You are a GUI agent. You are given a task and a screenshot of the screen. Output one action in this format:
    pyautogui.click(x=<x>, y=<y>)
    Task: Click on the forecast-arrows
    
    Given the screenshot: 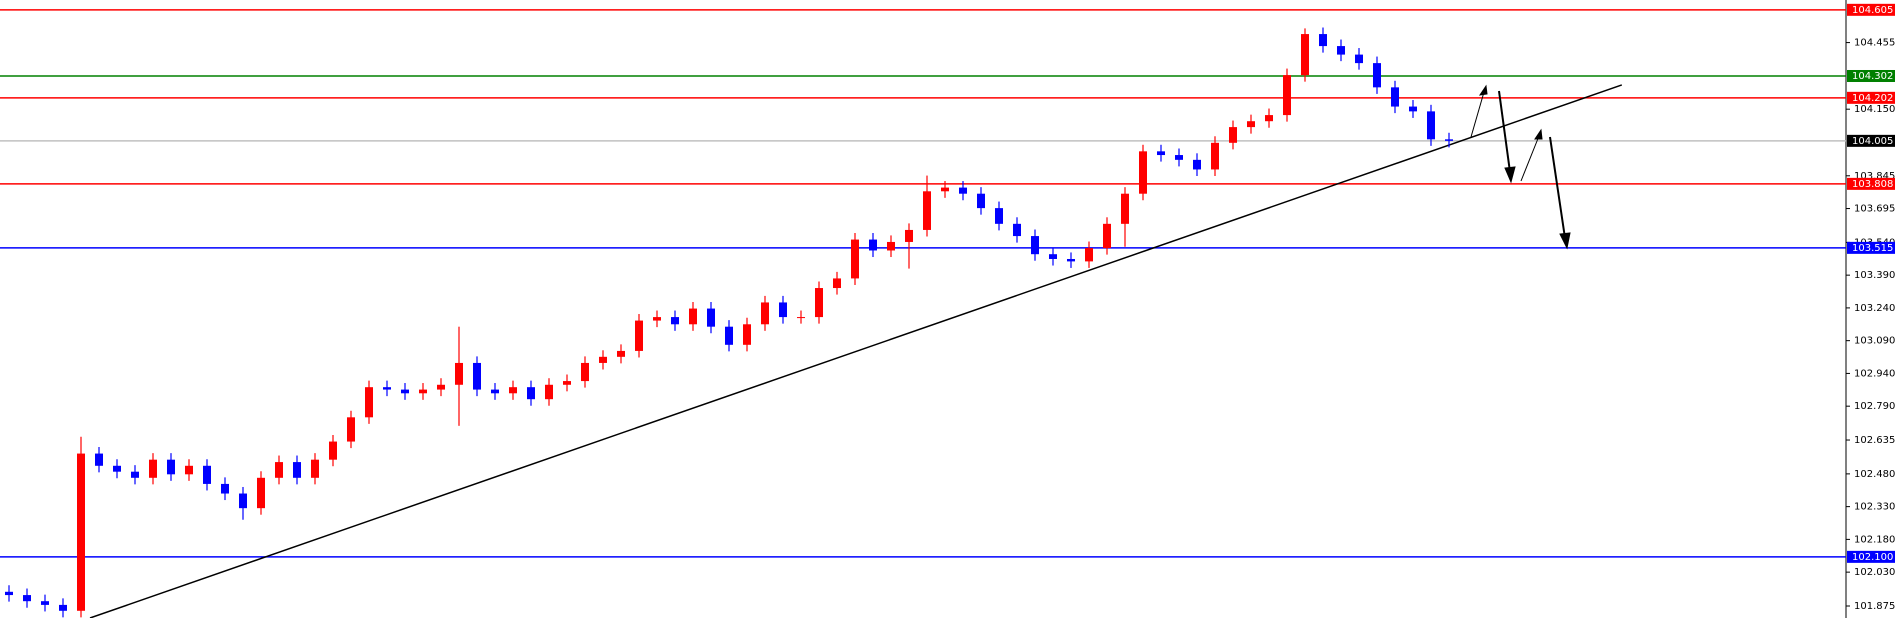 What is the action you would take?
    pyautogui.click(x=1520, y=167)
    